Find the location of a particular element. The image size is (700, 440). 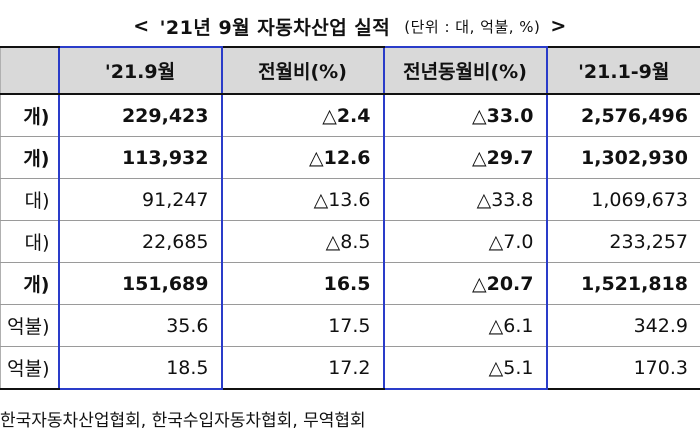

header-row: '21.9월 전월비(%) 전년동월비(%) '21.1-9월 is located at coordinates (350, 70).